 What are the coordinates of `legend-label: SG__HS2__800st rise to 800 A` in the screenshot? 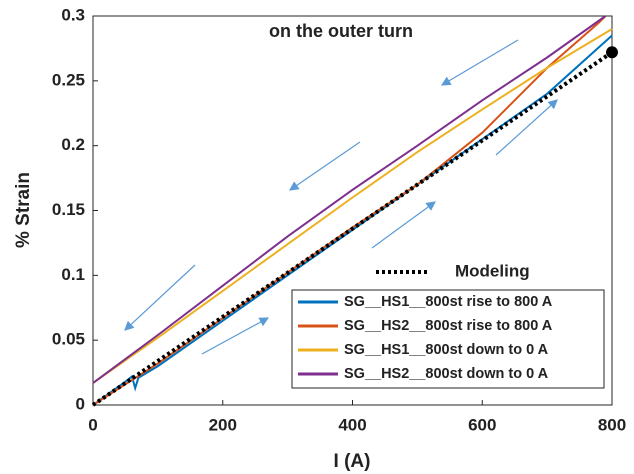 It's located at (448, 326).